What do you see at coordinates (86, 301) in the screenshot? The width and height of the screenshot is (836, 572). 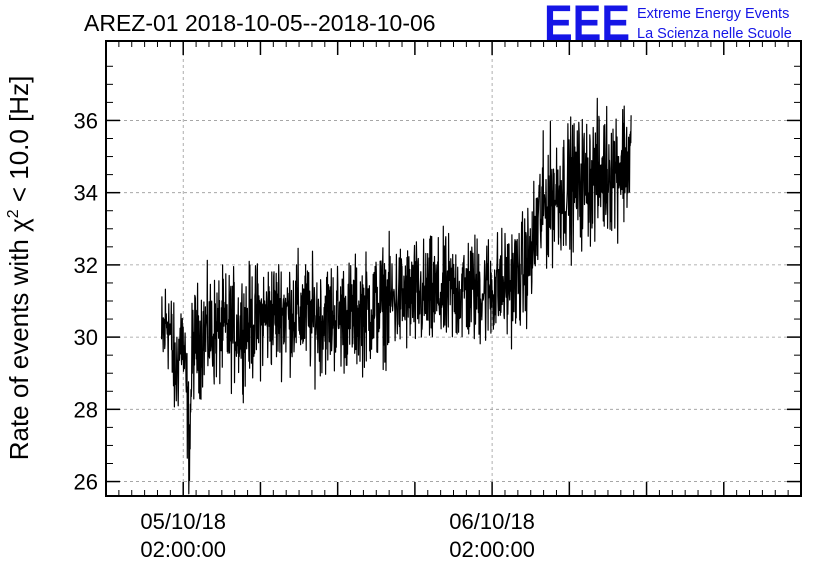 I see `y-tick-labels: 26 28 30 32 34 36` at bounding box center [86, 301].